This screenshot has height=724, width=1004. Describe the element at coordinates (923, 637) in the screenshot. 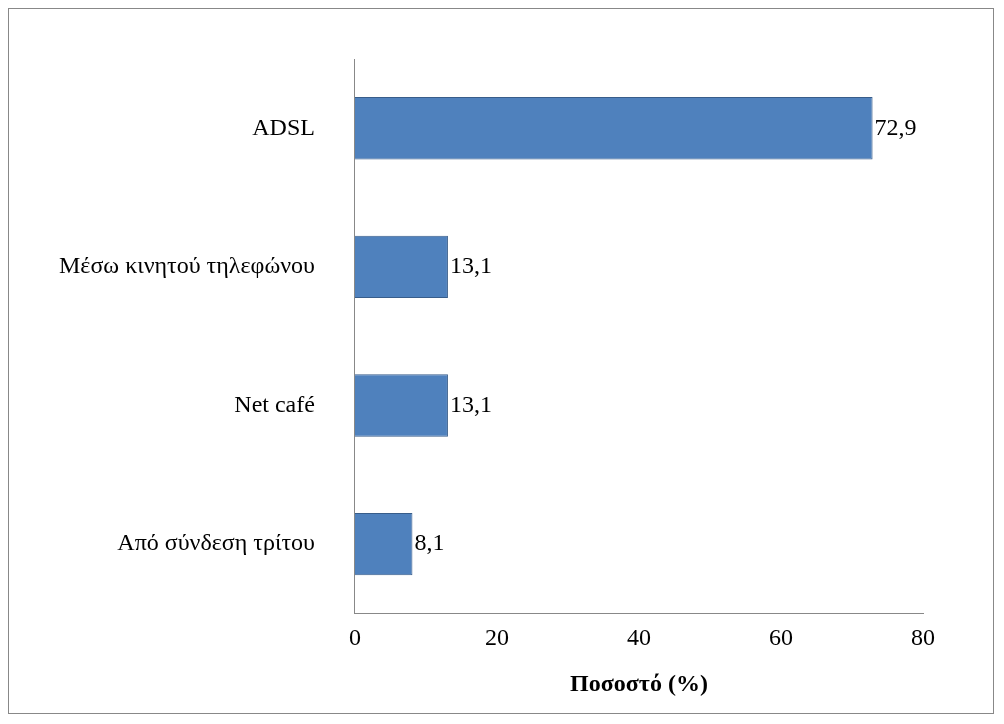

I see `x-tick-label: 80` at that location.